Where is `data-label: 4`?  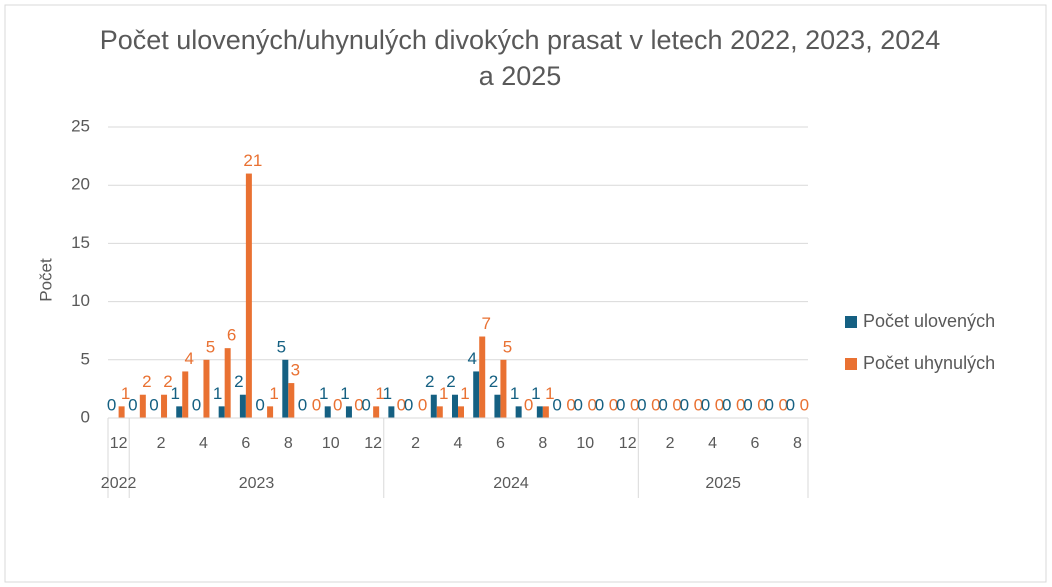
data-label: 4 is located at coordinates (471, 358).